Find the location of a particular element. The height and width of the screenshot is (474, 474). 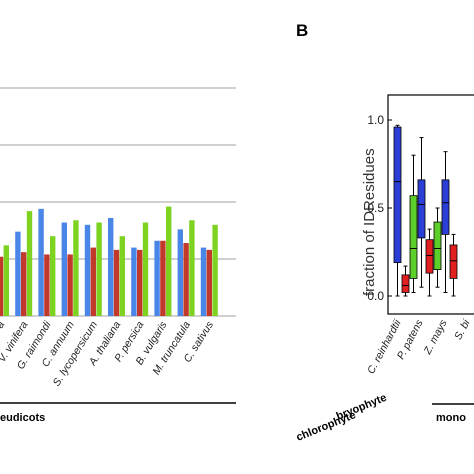

b-y-ticks: 0.0 0.5 1.0 is located at coordinates (379, 208).